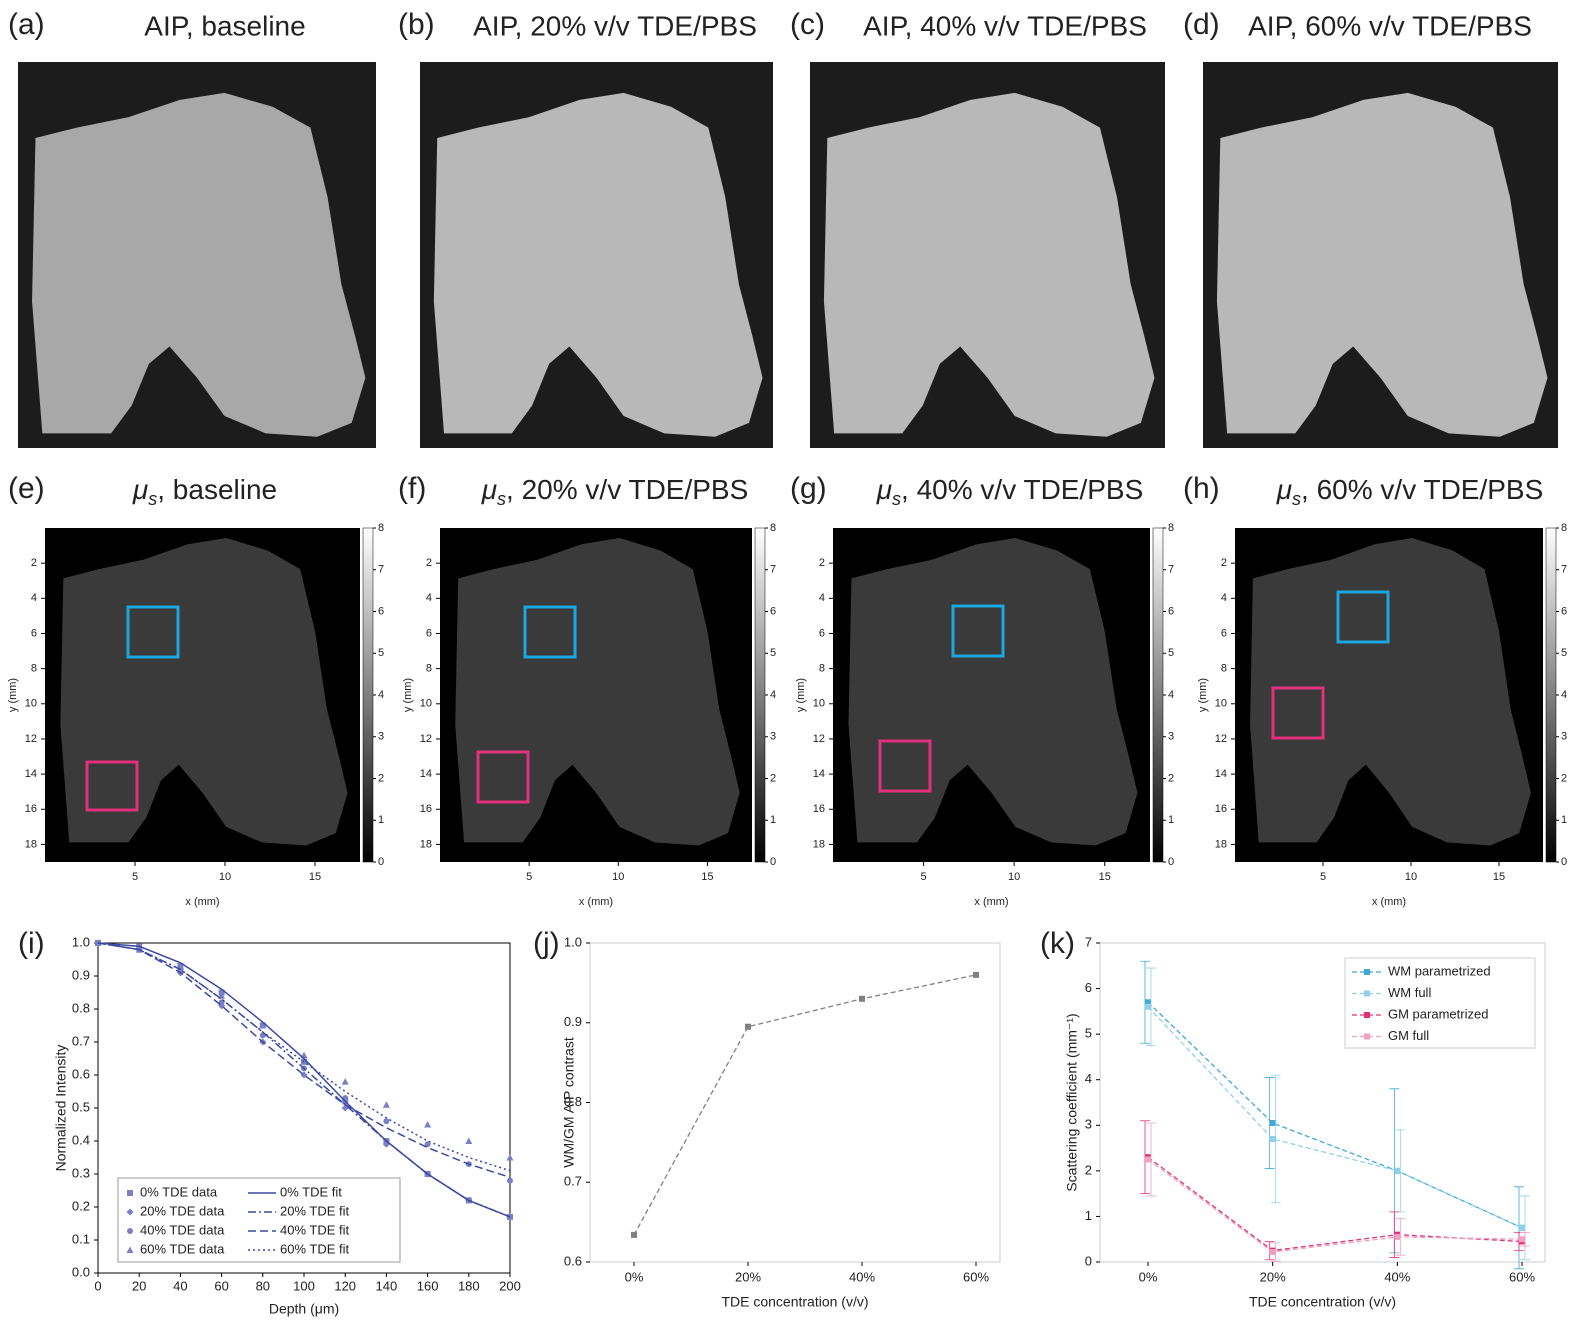 This screenshot has height=1332, width=1573. I want to click on y-tick-label: 0.8, so click(81, 1007).